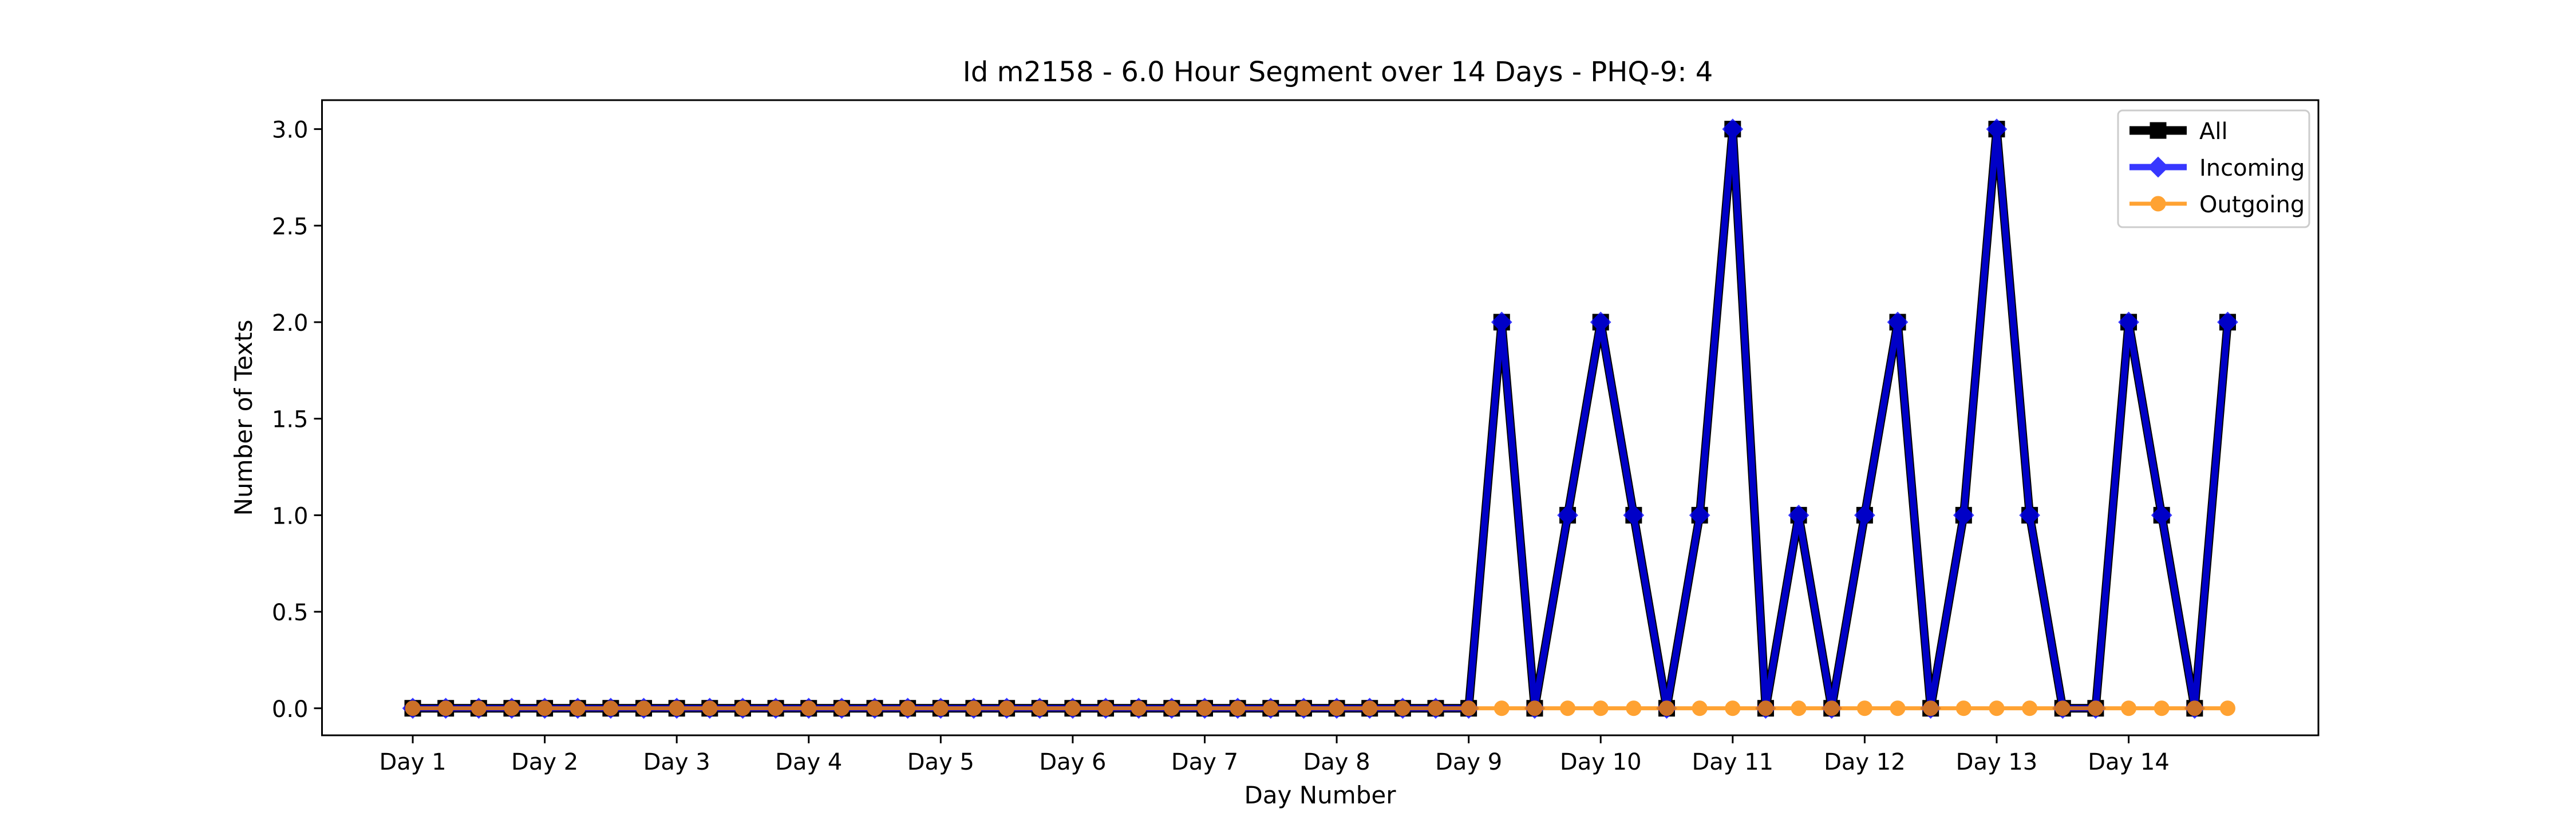 Image resolution: width=2576 pixels, height=824 pixels. I want to click on legend-label: Outgoing, so click(2252, 205).